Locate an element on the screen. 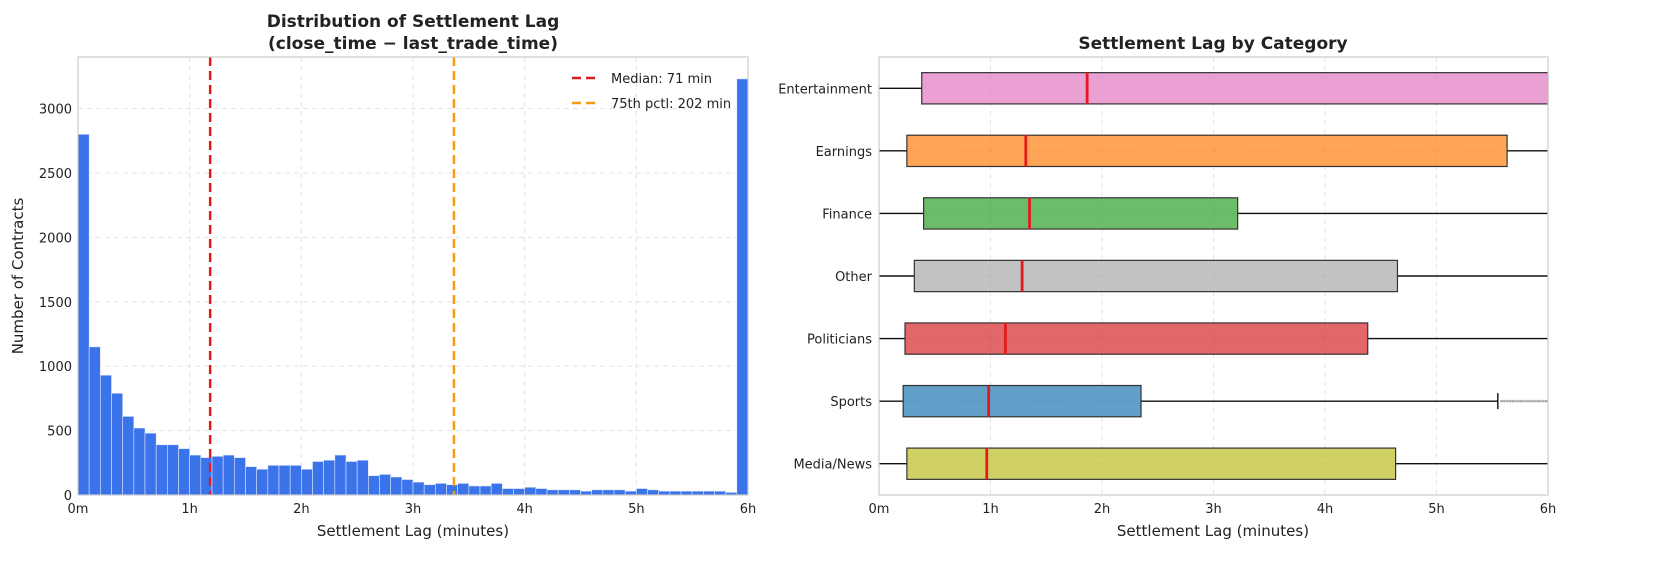 Image resolution: width=1664 pixels, height=588 pixels. y-tick-label: 500 is located at coordinates (59, 432).